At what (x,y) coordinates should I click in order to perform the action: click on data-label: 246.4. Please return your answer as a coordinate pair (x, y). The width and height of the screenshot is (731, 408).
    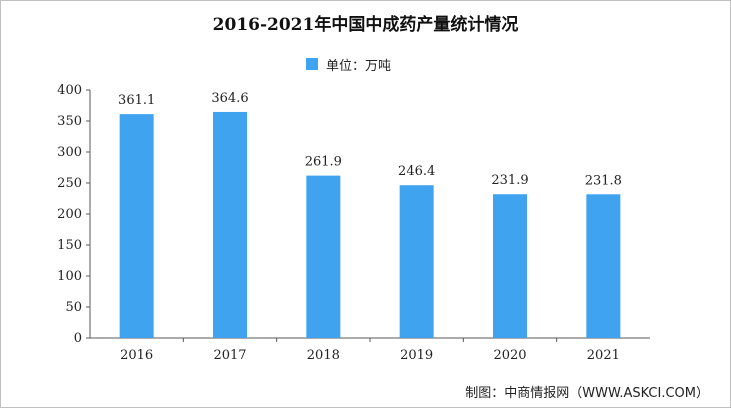
    Looking at the image, I should click on (416, 171).